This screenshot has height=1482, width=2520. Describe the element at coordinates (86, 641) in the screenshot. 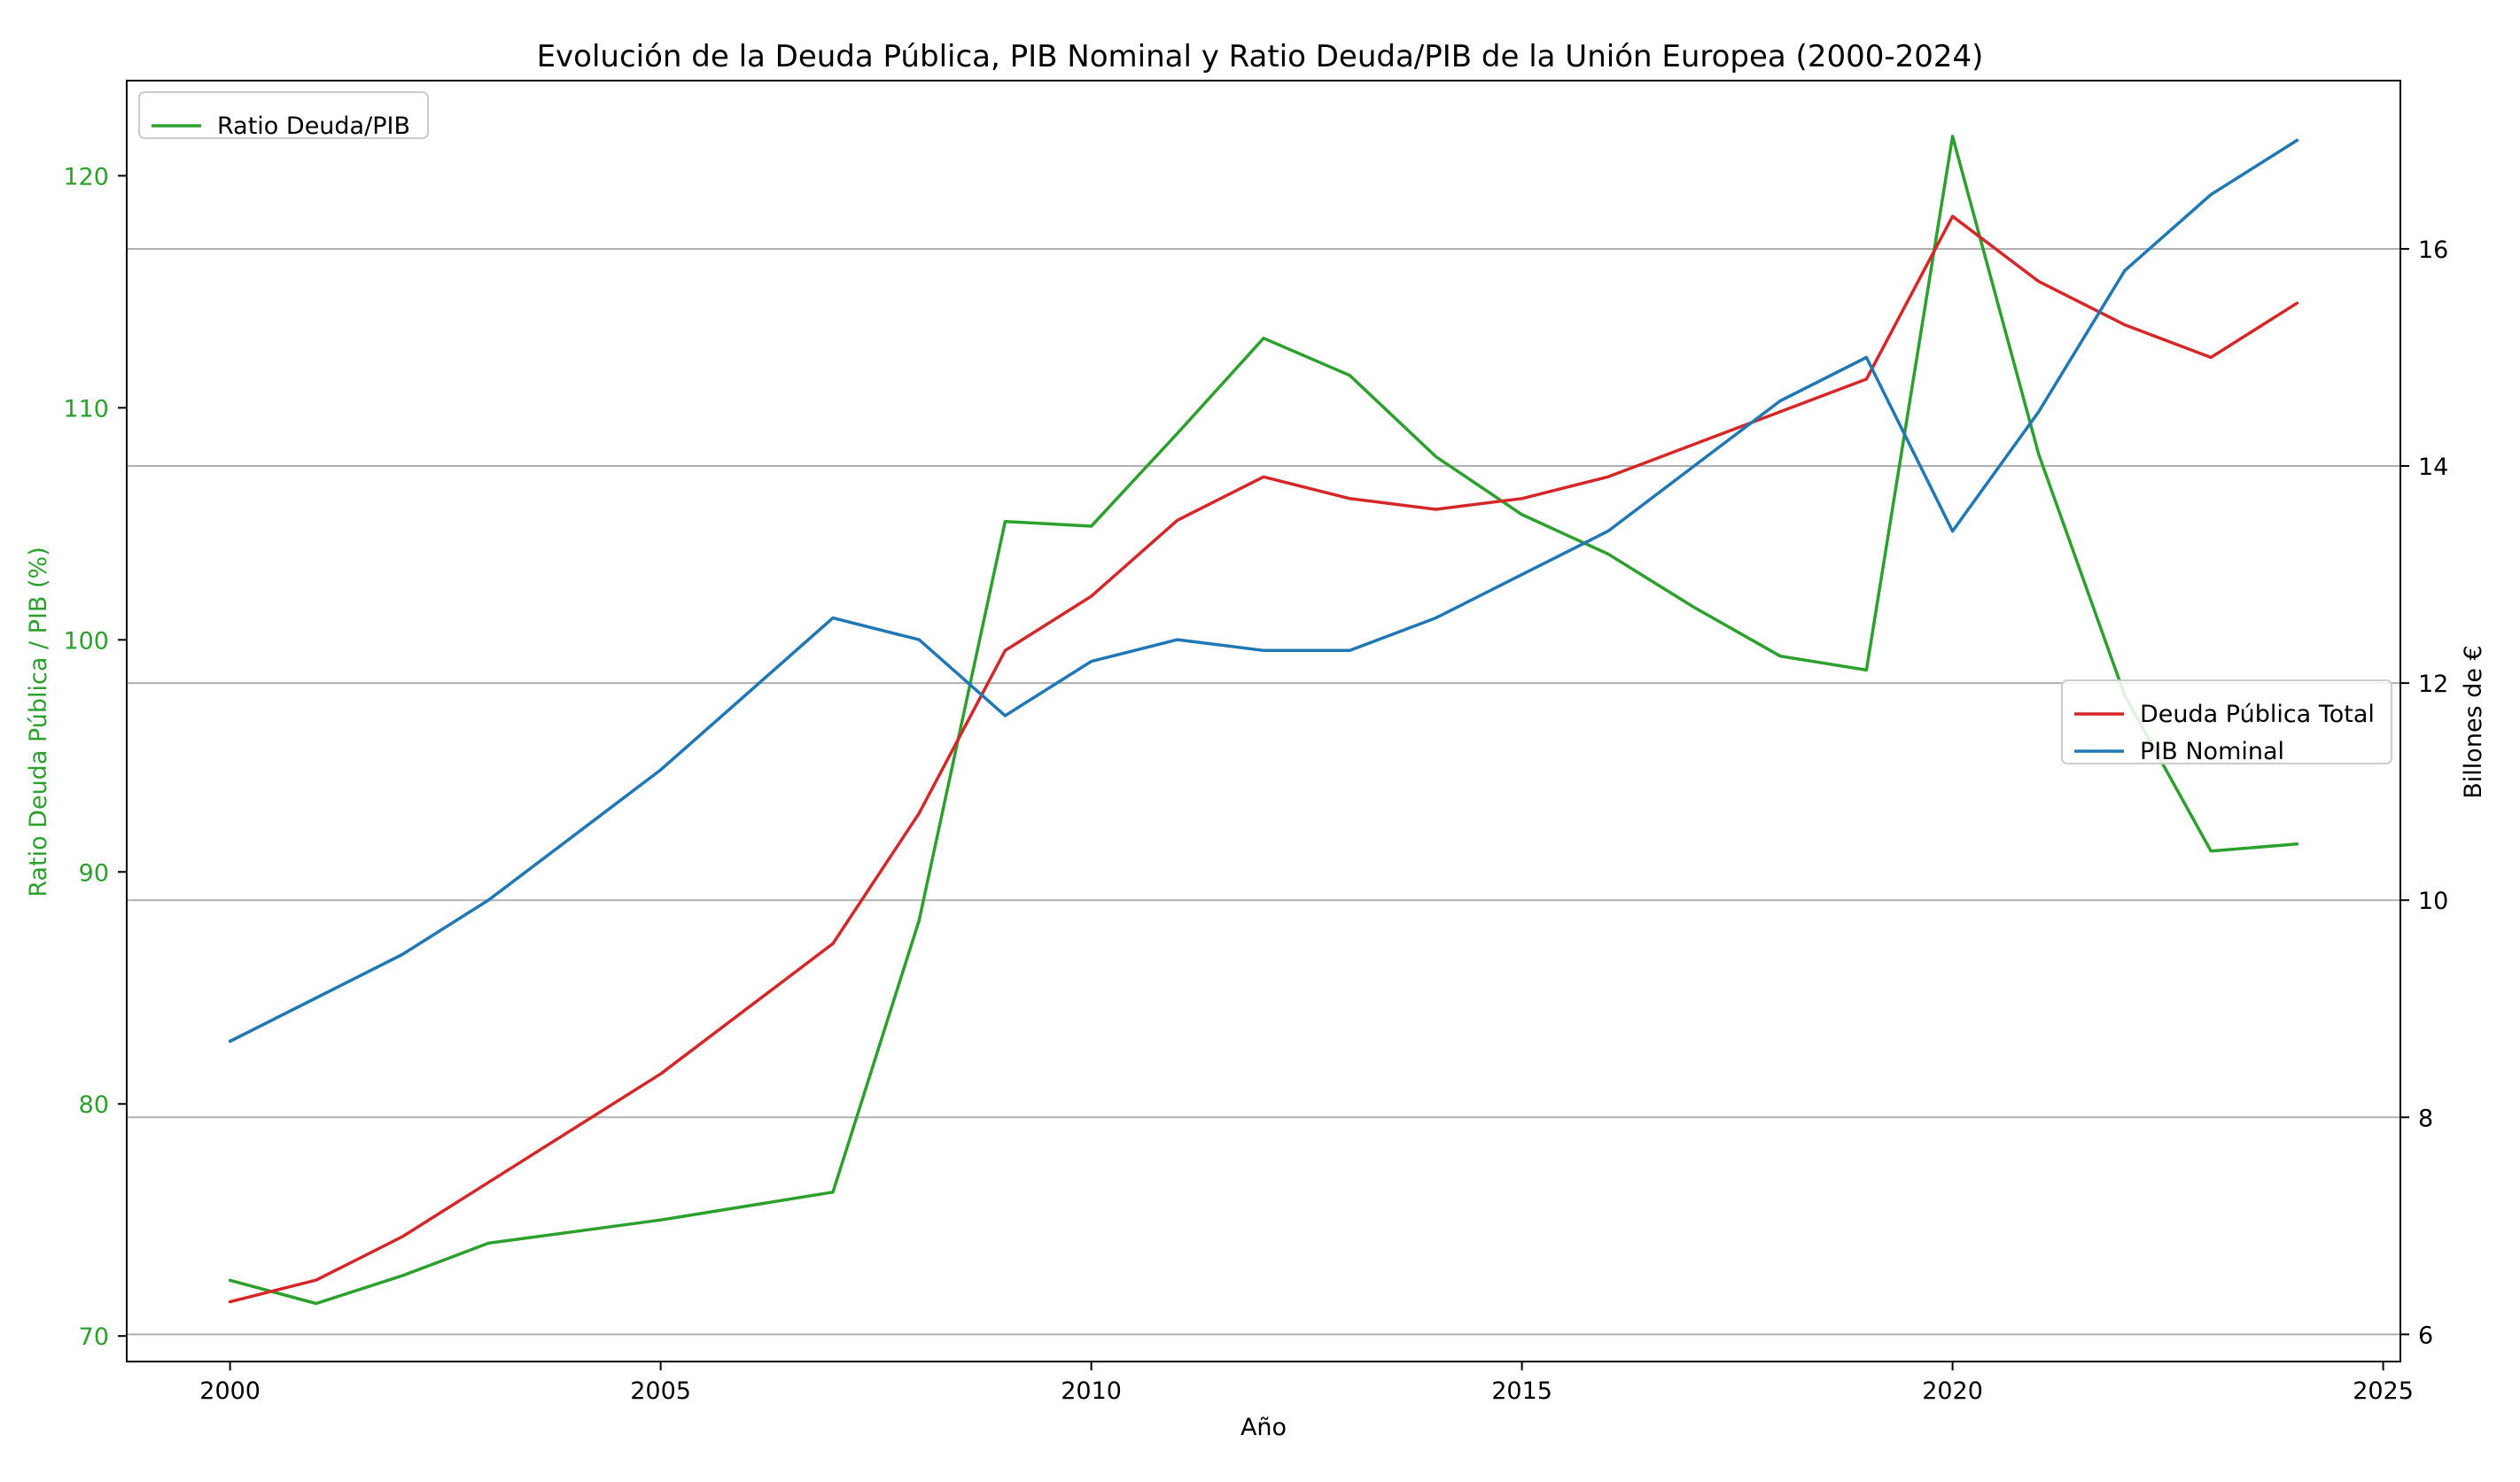

I see `y-left-tick-label-3: 100` at that location.